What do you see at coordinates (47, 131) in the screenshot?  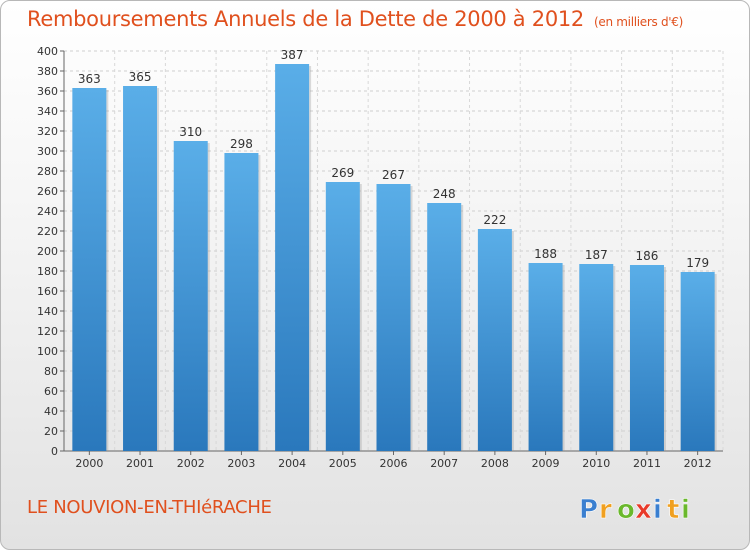 I see `y-tick-label: 320` at bounding box center [47, 131].